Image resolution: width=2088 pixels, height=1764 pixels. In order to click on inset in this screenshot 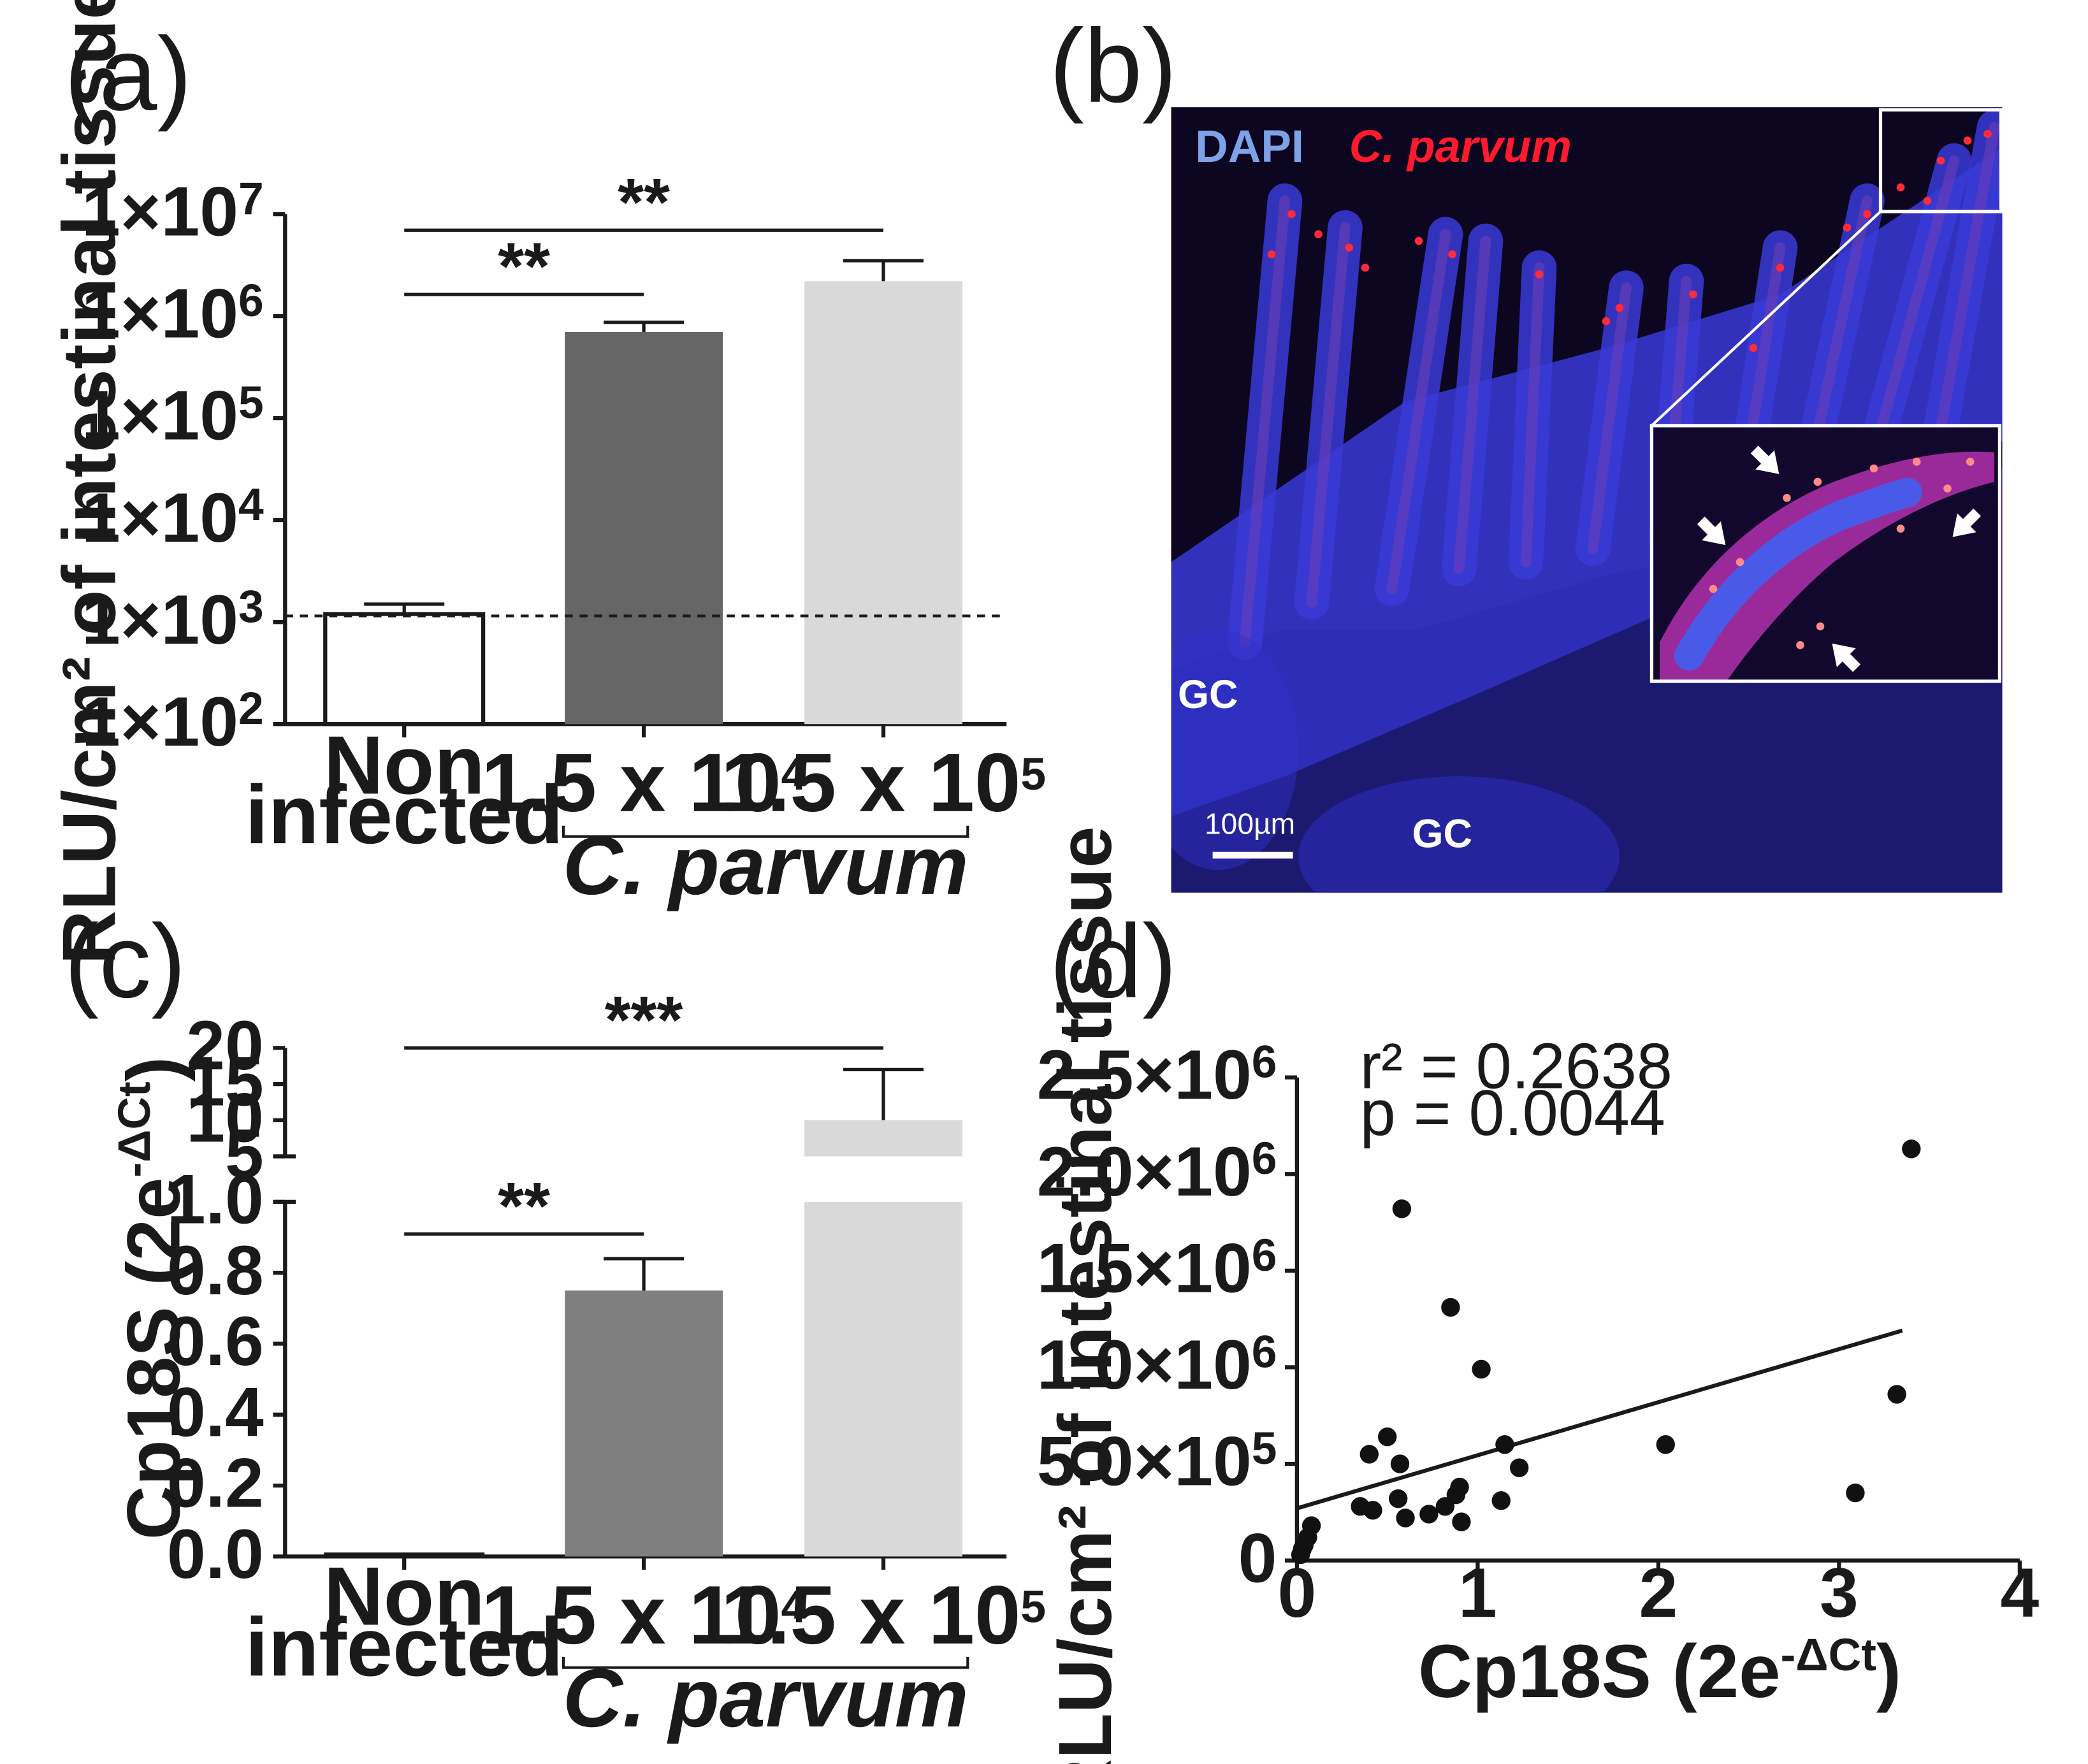, I will do `click(1825, 553)`.